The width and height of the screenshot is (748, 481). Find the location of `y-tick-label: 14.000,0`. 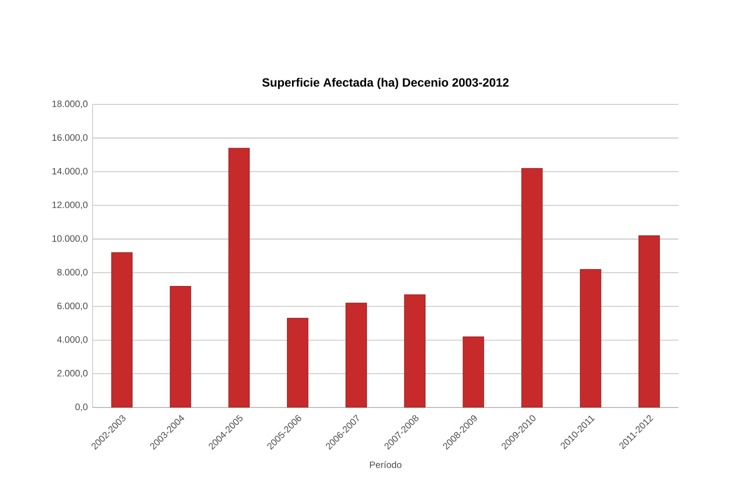

y-tick-label: 14.000,0 is located at coordinates (70, 172).